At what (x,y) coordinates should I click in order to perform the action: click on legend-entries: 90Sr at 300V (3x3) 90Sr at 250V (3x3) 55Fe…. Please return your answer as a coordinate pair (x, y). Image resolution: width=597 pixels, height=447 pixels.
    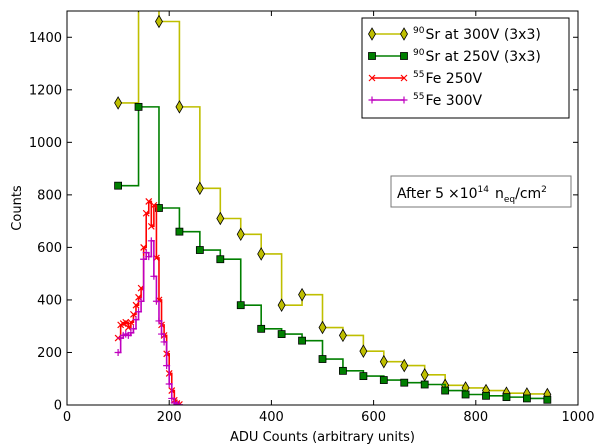
    Looking at the image, I should click on (454, 67).